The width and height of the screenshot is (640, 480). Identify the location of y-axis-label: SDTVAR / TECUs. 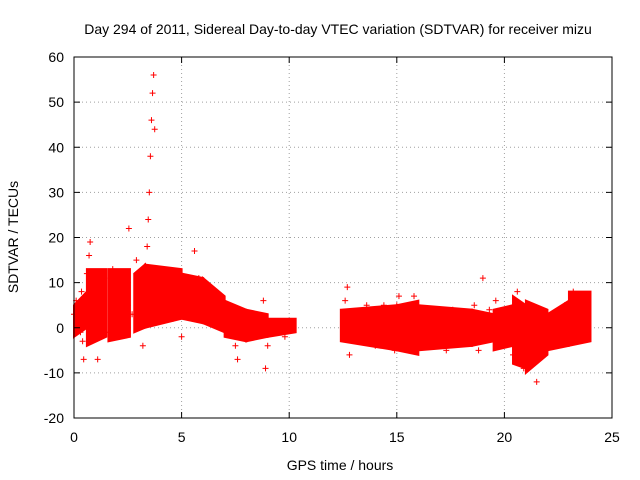
(13, 237).